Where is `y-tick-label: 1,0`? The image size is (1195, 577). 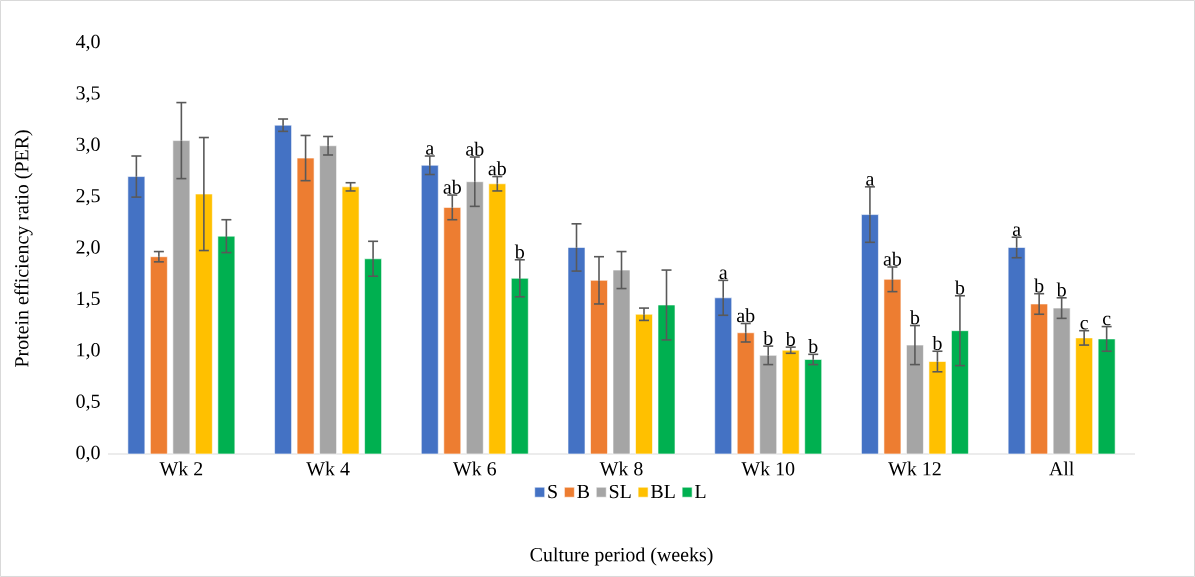
y-tick-label: 1,0 is located at coordinates (88, 351).